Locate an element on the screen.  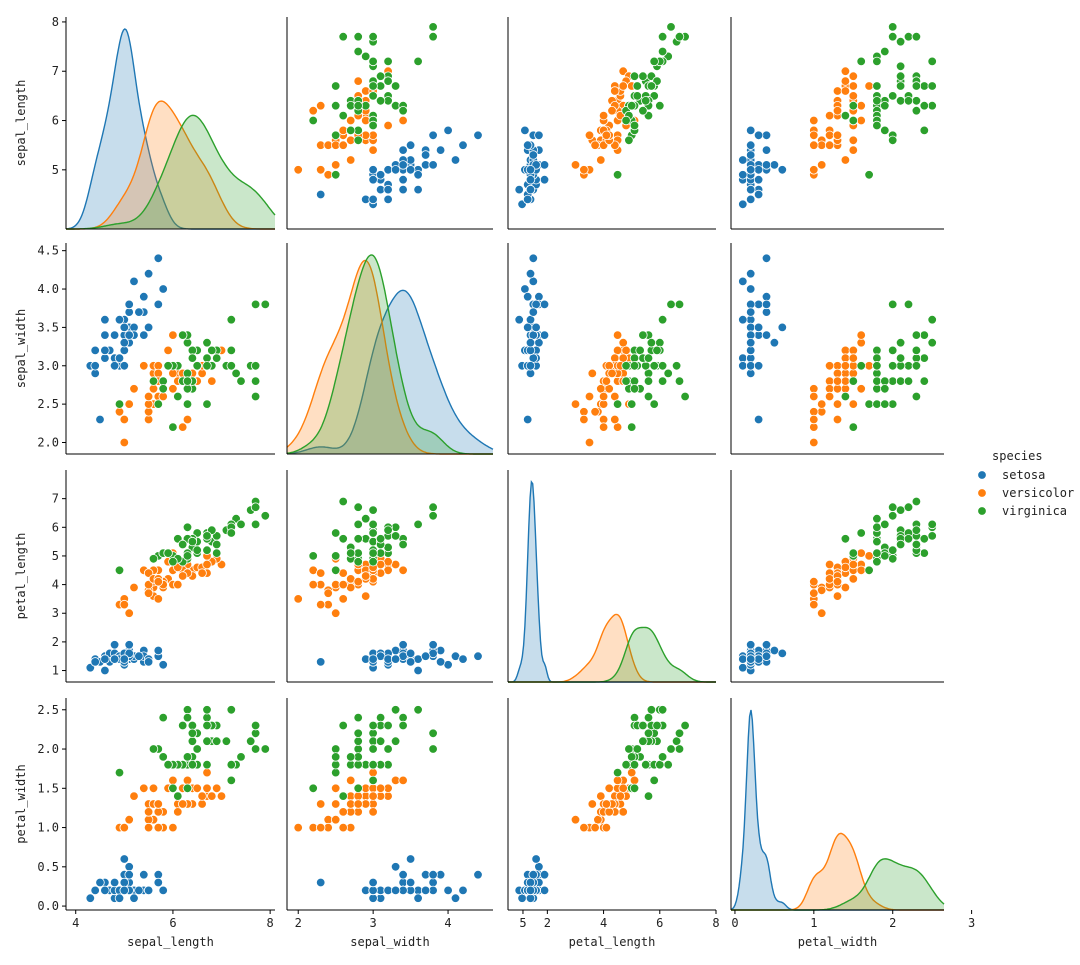
kde-line-virginica is located at coordinates (389, 354).